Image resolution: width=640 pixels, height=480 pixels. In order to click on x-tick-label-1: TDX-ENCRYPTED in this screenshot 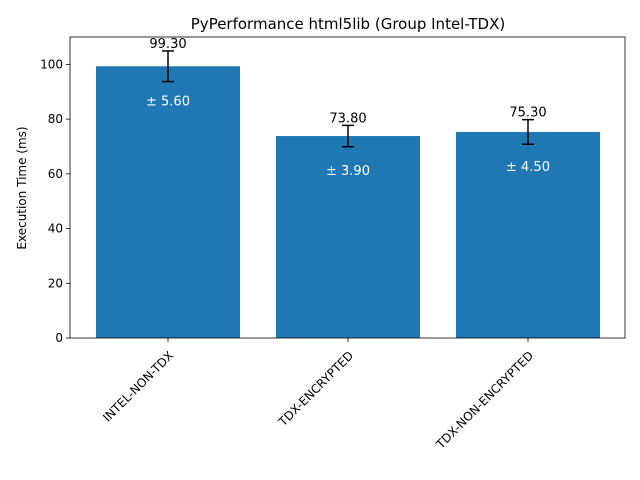, I will do `click(315, 388)`.